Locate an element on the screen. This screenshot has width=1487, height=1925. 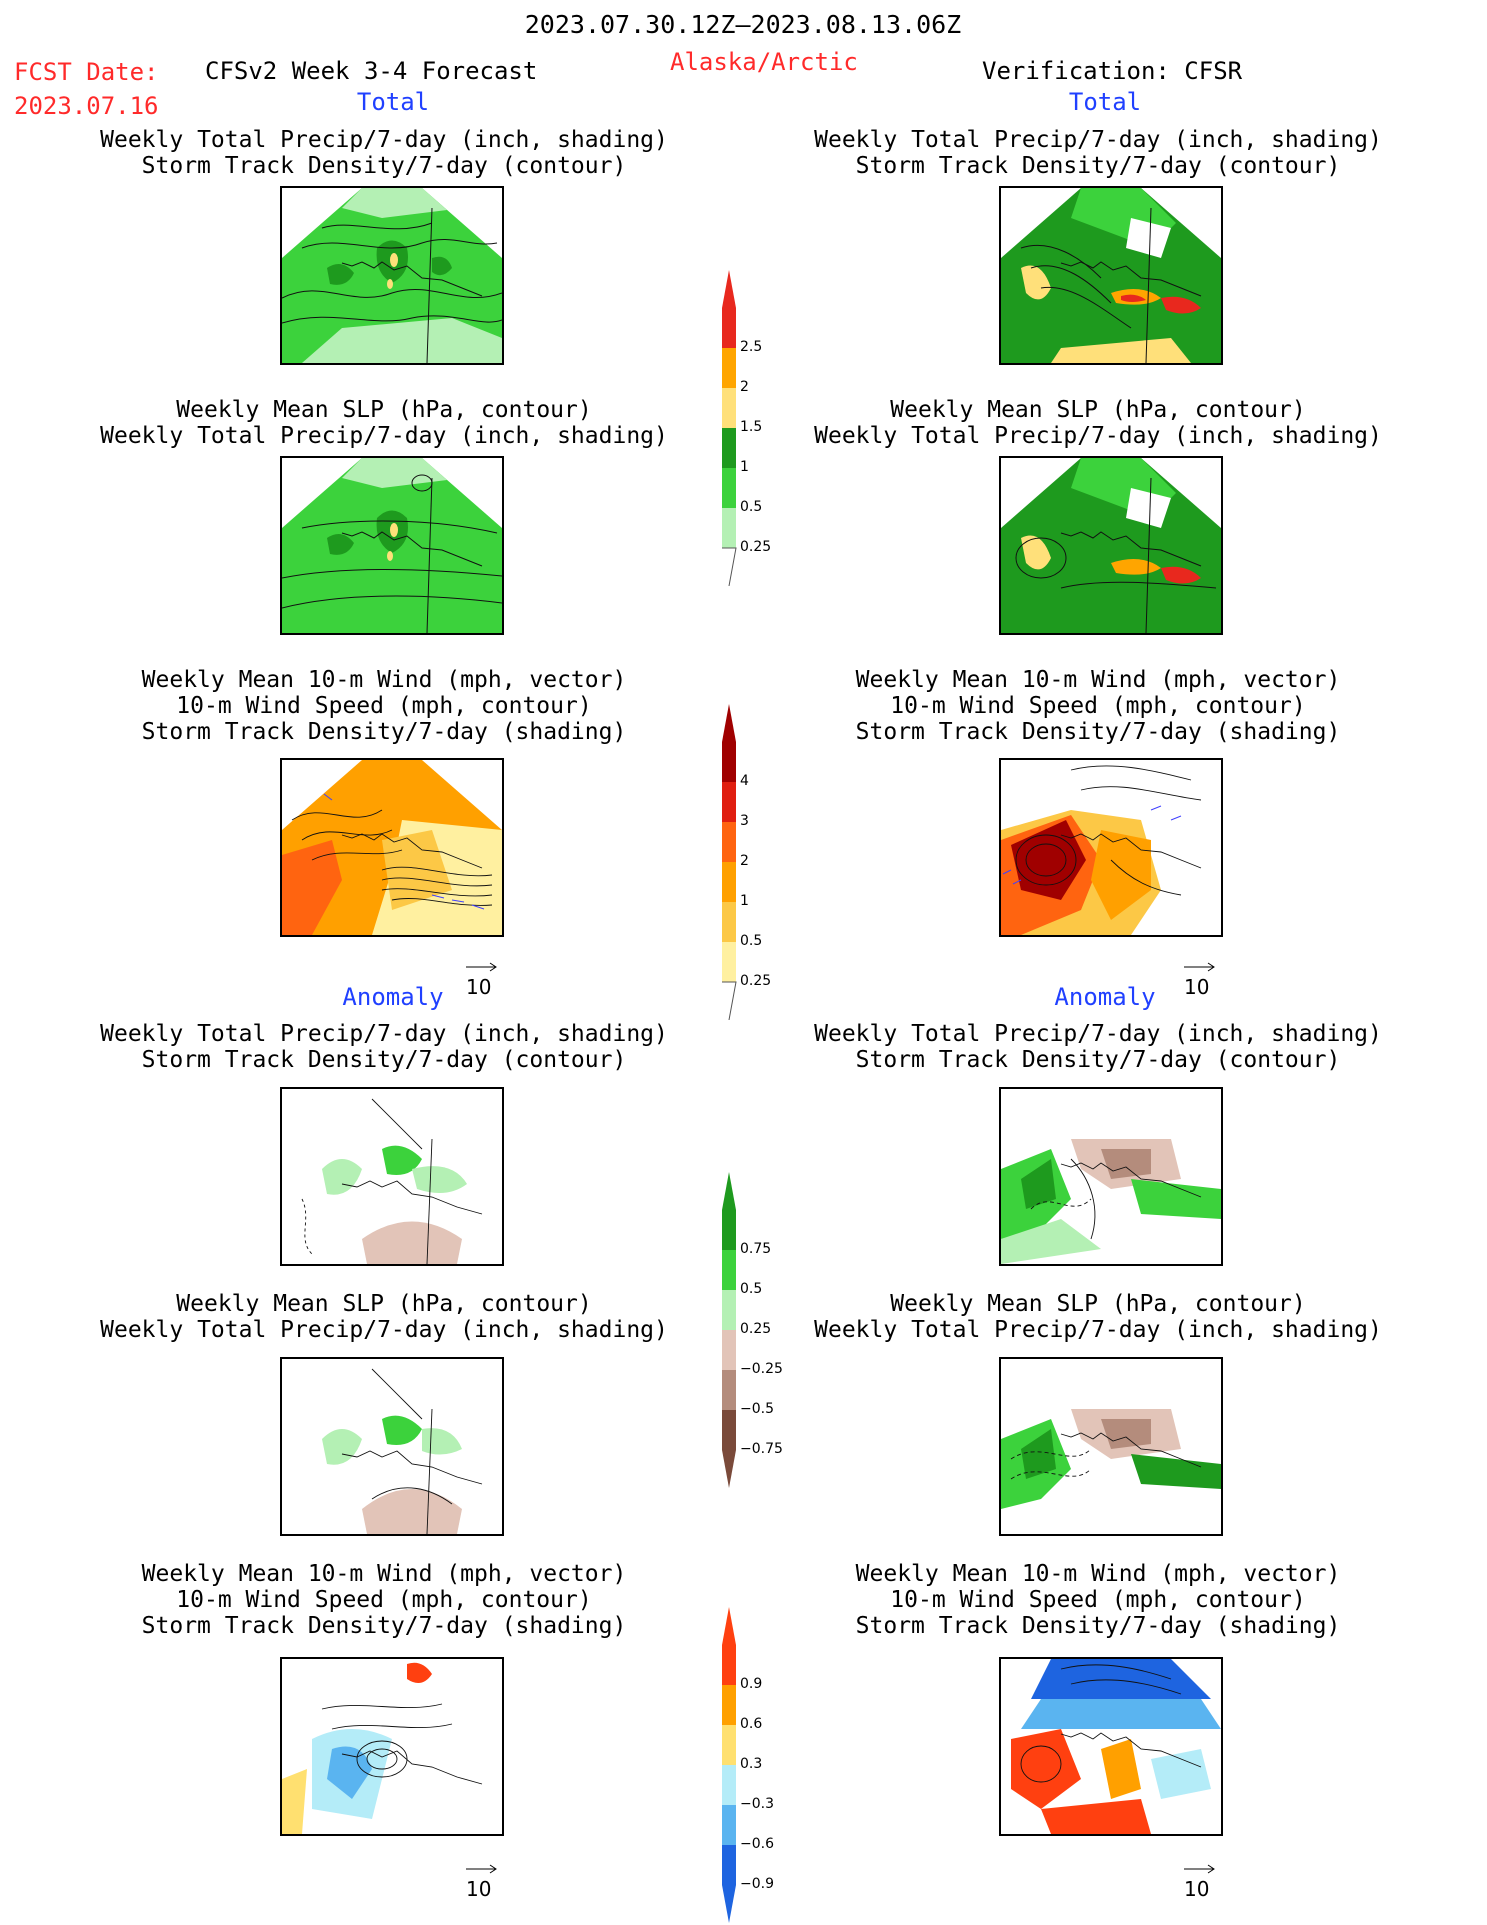
section-total-right: Total is located at coordinates (1105, 102).